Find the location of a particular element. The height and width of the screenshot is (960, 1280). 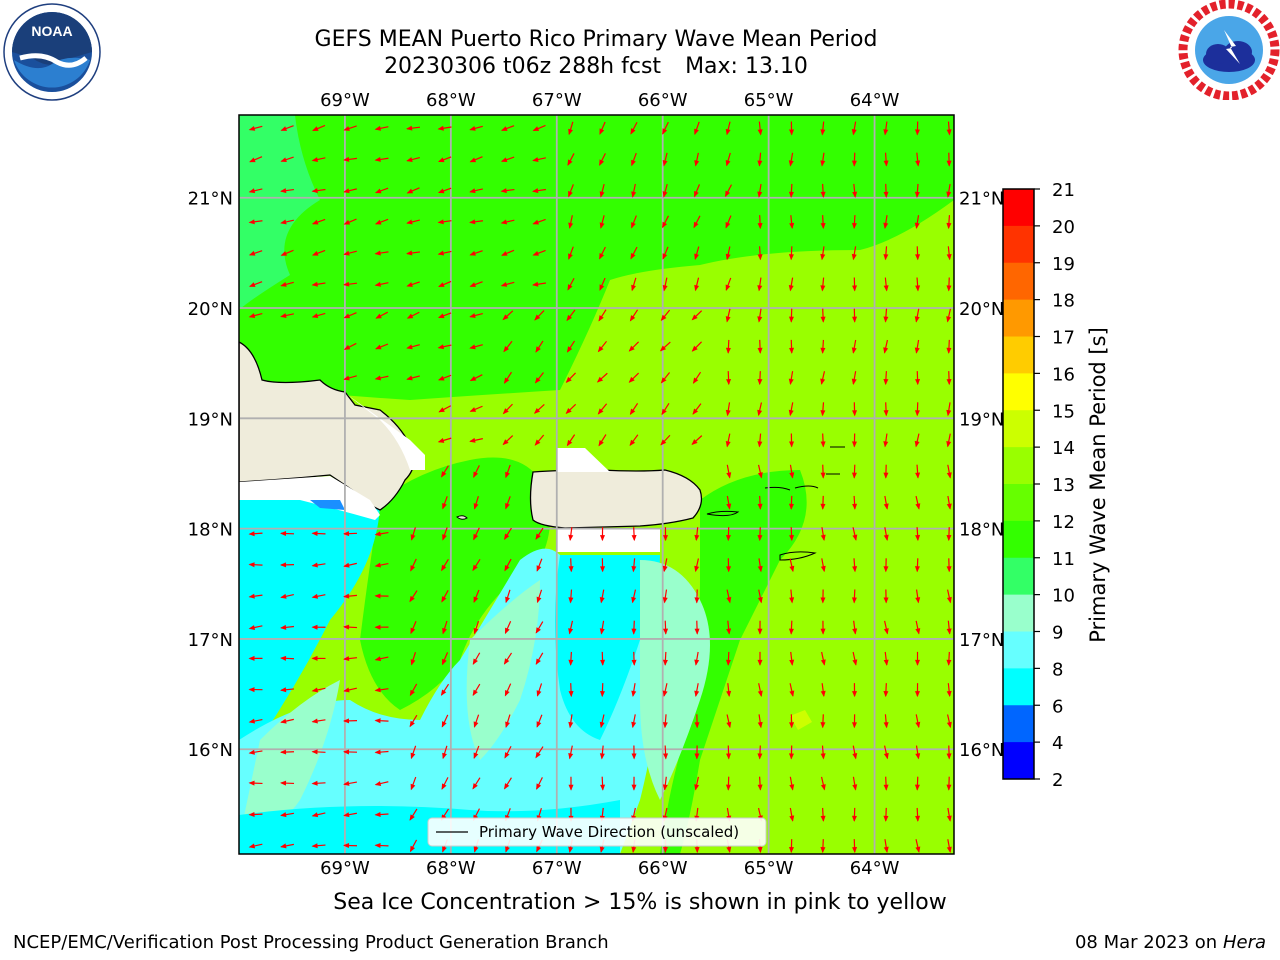

lon-label-bottom: 65°W is located at coordinates (769, 868).